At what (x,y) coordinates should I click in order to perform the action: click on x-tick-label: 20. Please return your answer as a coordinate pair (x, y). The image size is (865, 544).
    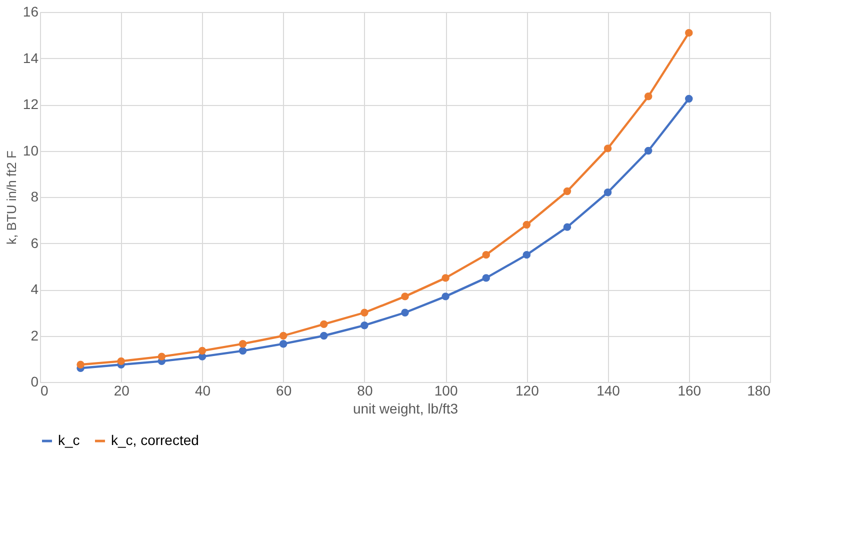
    Looking at the image, I should click on (122, 390).